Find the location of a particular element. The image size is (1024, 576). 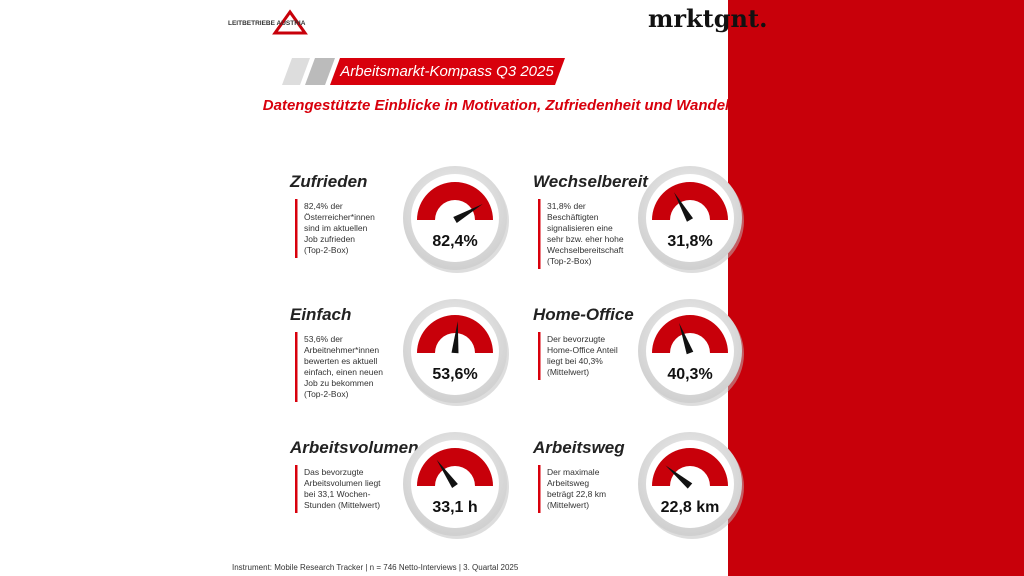

gauge-value: 22,8 km is located at coordinates (690, 507).